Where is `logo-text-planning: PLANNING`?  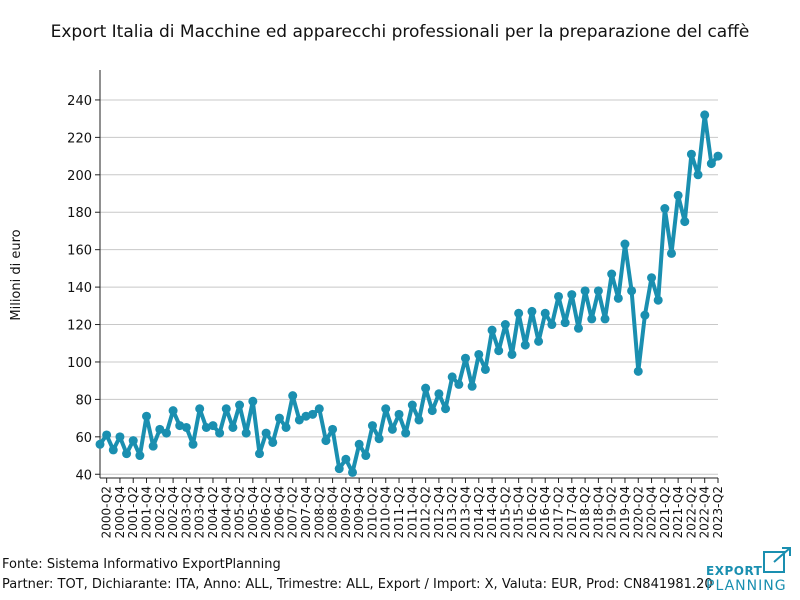 logo-text-planning: PLANNING is located at coordinates (746, 586).